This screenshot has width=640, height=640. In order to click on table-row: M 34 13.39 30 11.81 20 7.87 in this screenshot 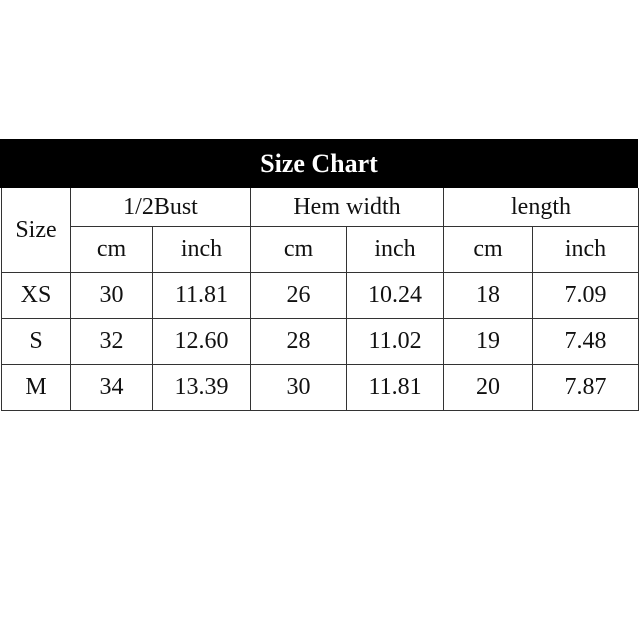, I will do `click(320, 387)`.